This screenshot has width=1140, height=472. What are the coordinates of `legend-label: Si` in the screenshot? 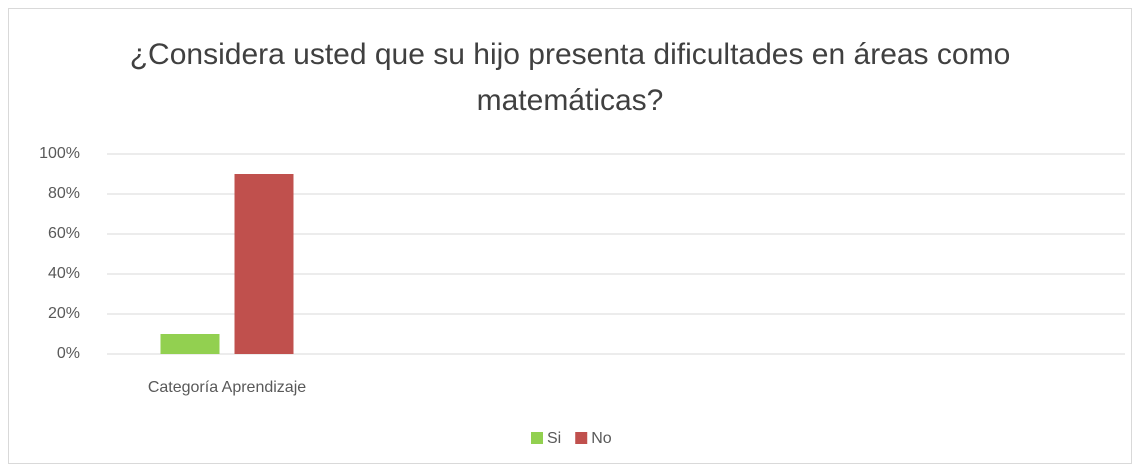 It's located at (554, 438).